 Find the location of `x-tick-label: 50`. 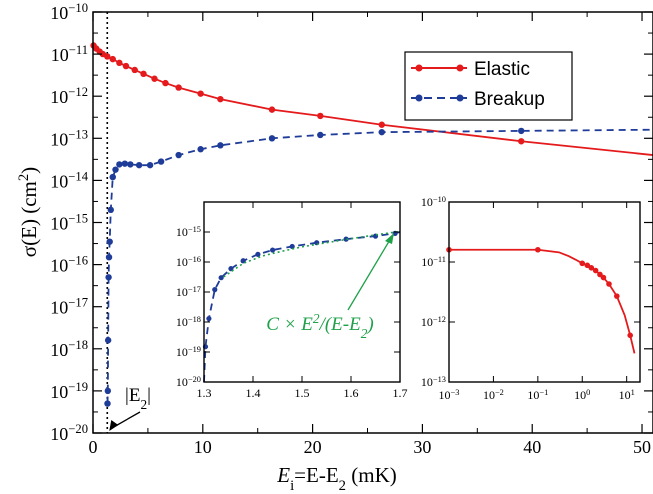

x-tick-label: 50 is located at coordinates (642, 447).